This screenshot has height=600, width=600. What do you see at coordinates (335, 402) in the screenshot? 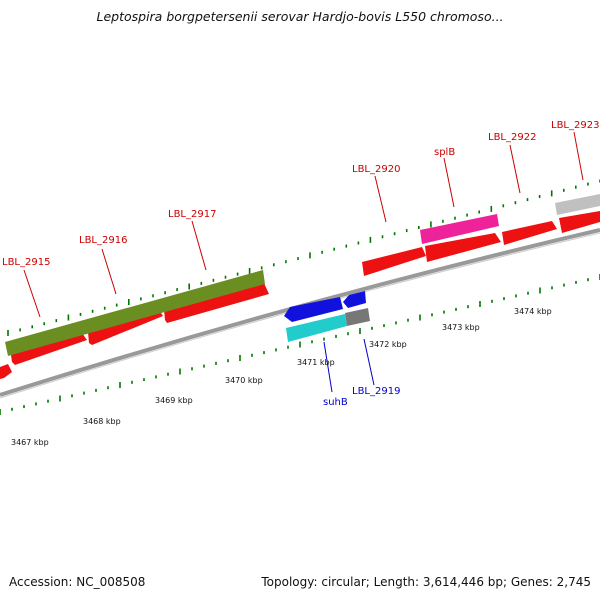
I see `gene-label-suhB: suhB` at bounding box center [335, 402].